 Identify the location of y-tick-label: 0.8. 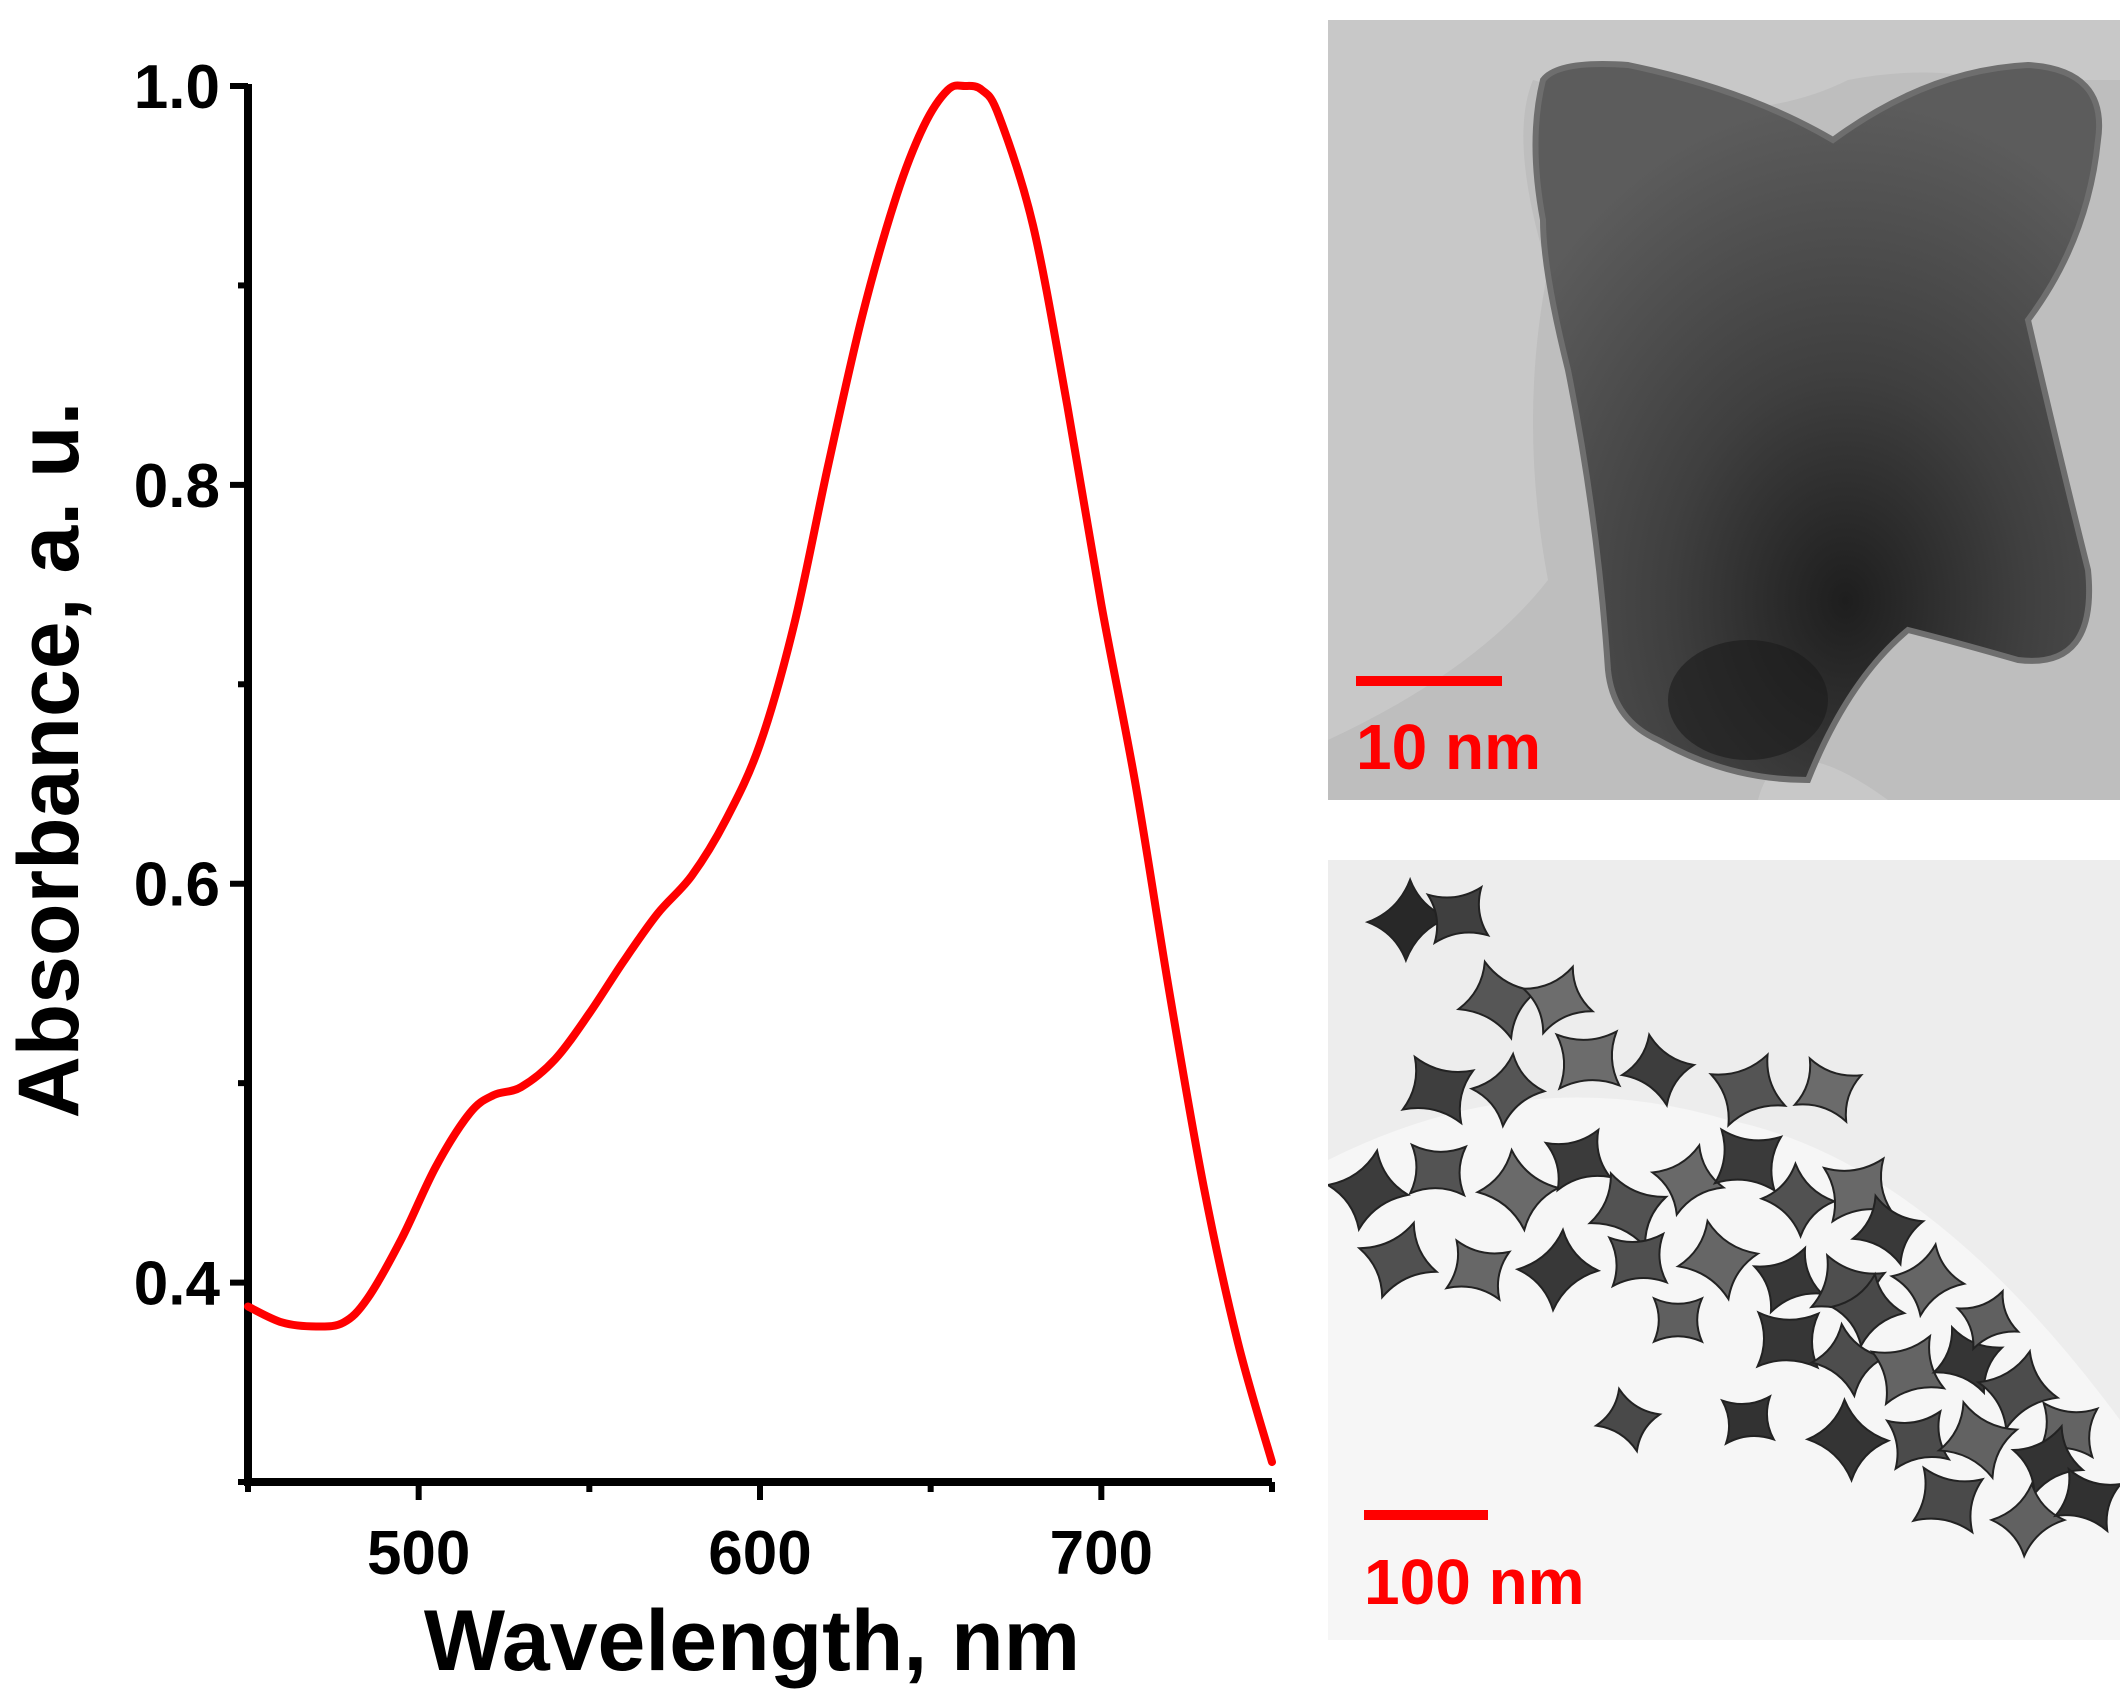
(177, 486).